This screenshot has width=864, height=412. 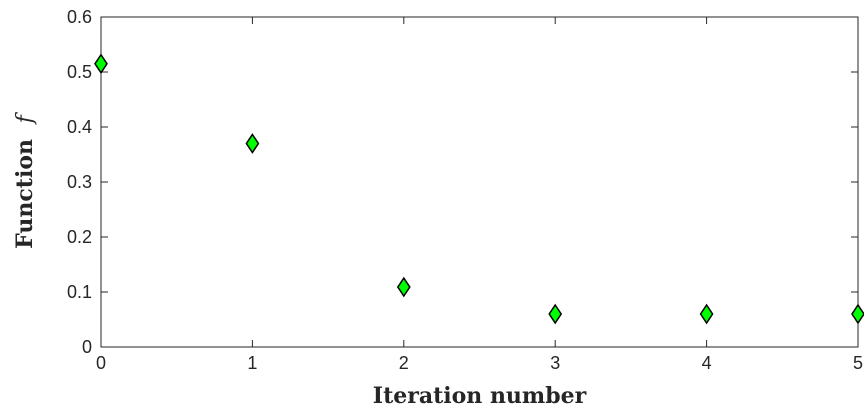 What do you see at coordinates (404, 363) in the screenshot?
I see `x-tick-label: 2` at bounding box center [404, 363].